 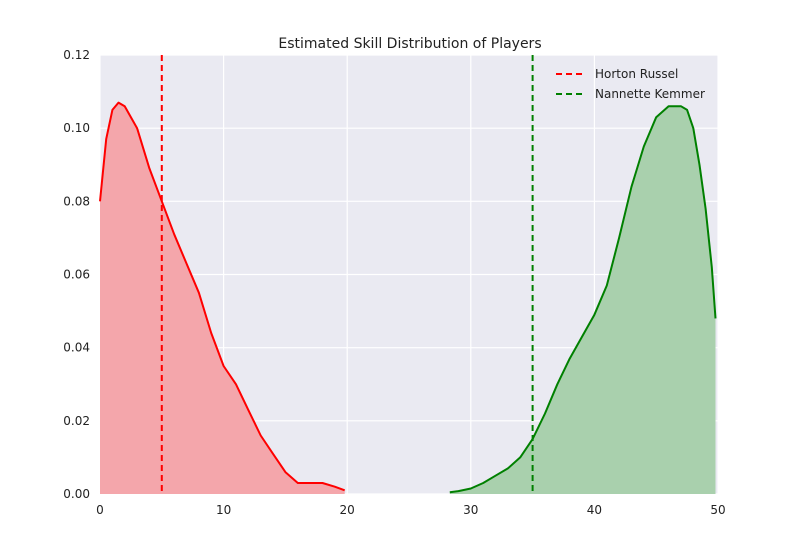 I want to click on x-tick-label: 20, so click(x=347, y=510).